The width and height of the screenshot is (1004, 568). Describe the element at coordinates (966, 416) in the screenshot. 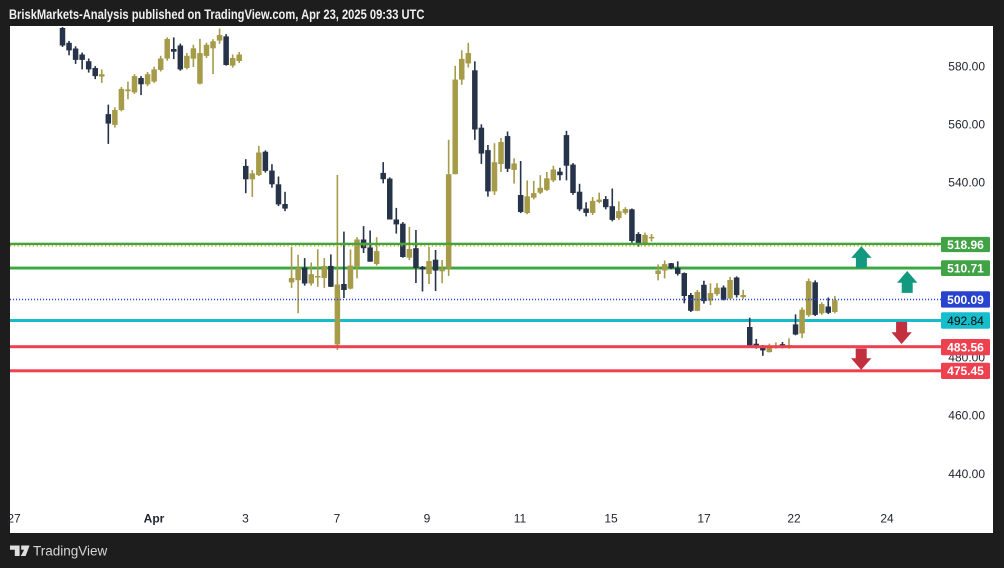

I see `svg-text: 460.00` at that location.